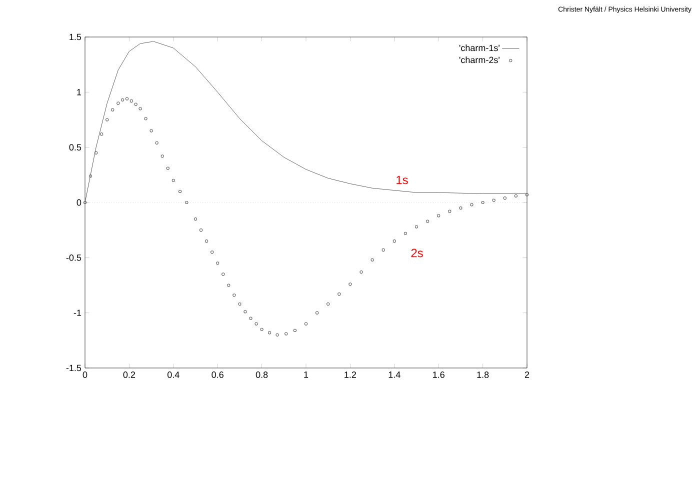  I want to click on y-tick-label: 1.5, so click(76, 37).